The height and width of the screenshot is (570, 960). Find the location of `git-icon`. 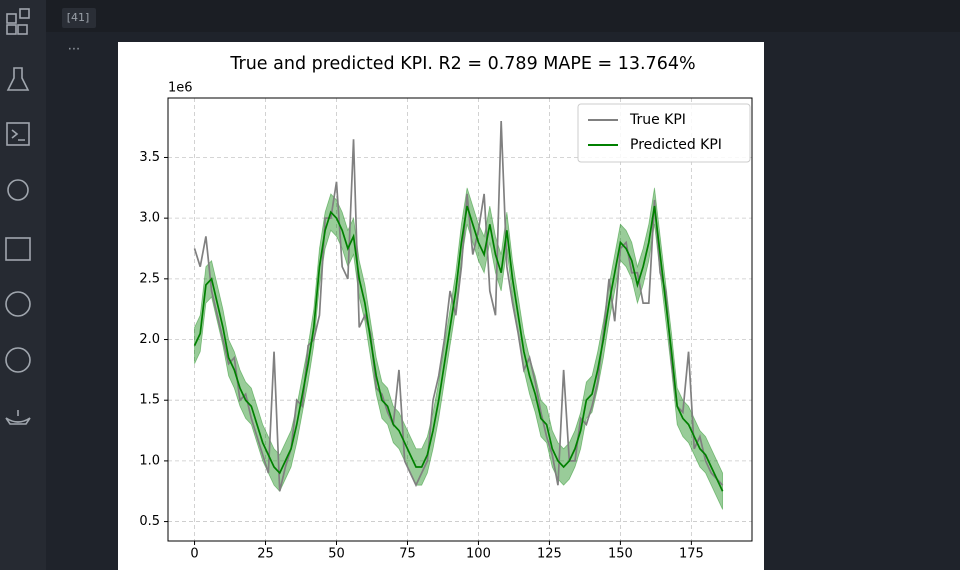

git-icon is located at coordinates (18, 304).